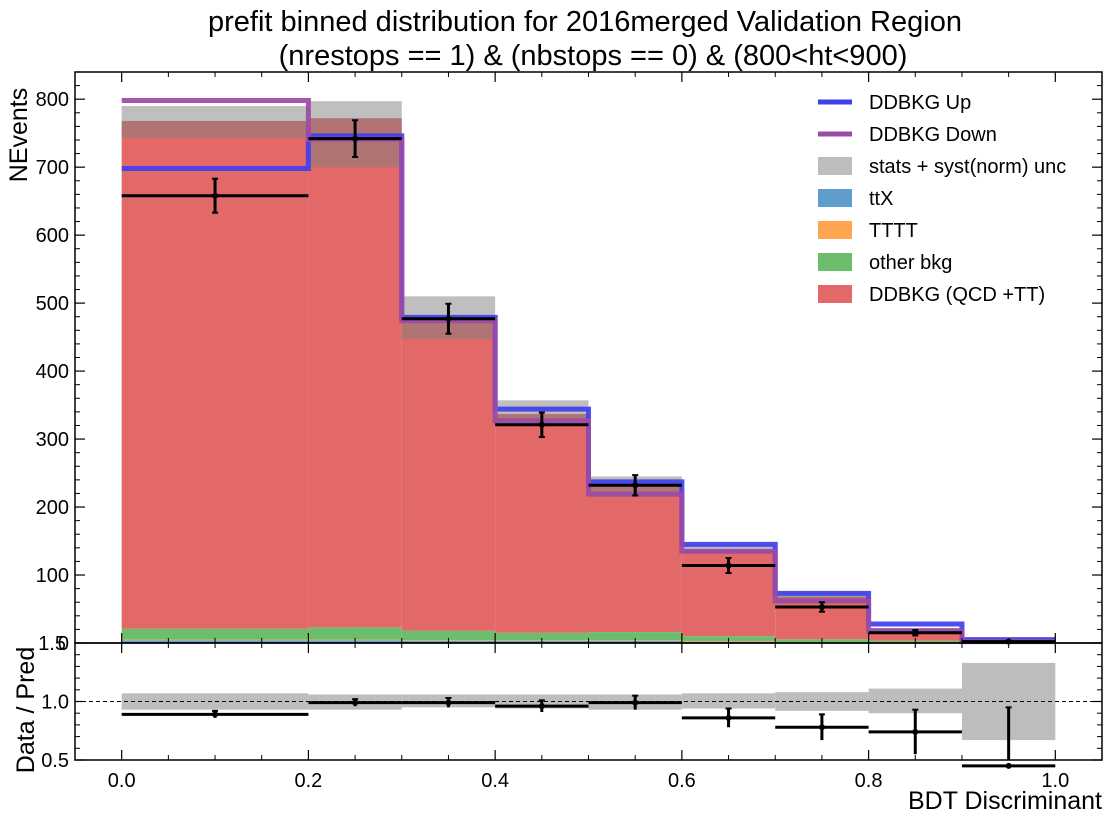  I want to click on legend-label-3: ttX, so click(881, 199).